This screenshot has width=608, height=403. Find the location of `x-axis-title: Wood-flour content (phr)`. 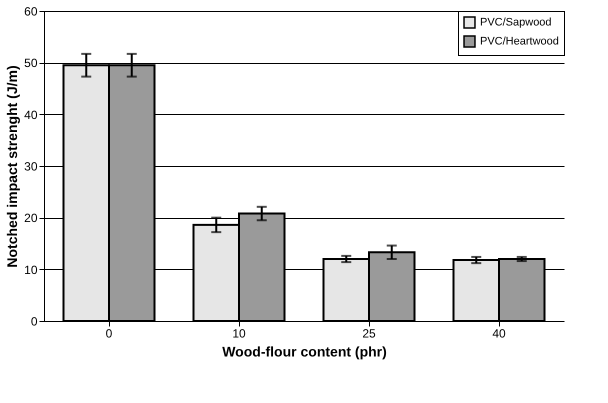

x-axis-title: Wood-flour content (phr) is located at coordinates (304, 352).